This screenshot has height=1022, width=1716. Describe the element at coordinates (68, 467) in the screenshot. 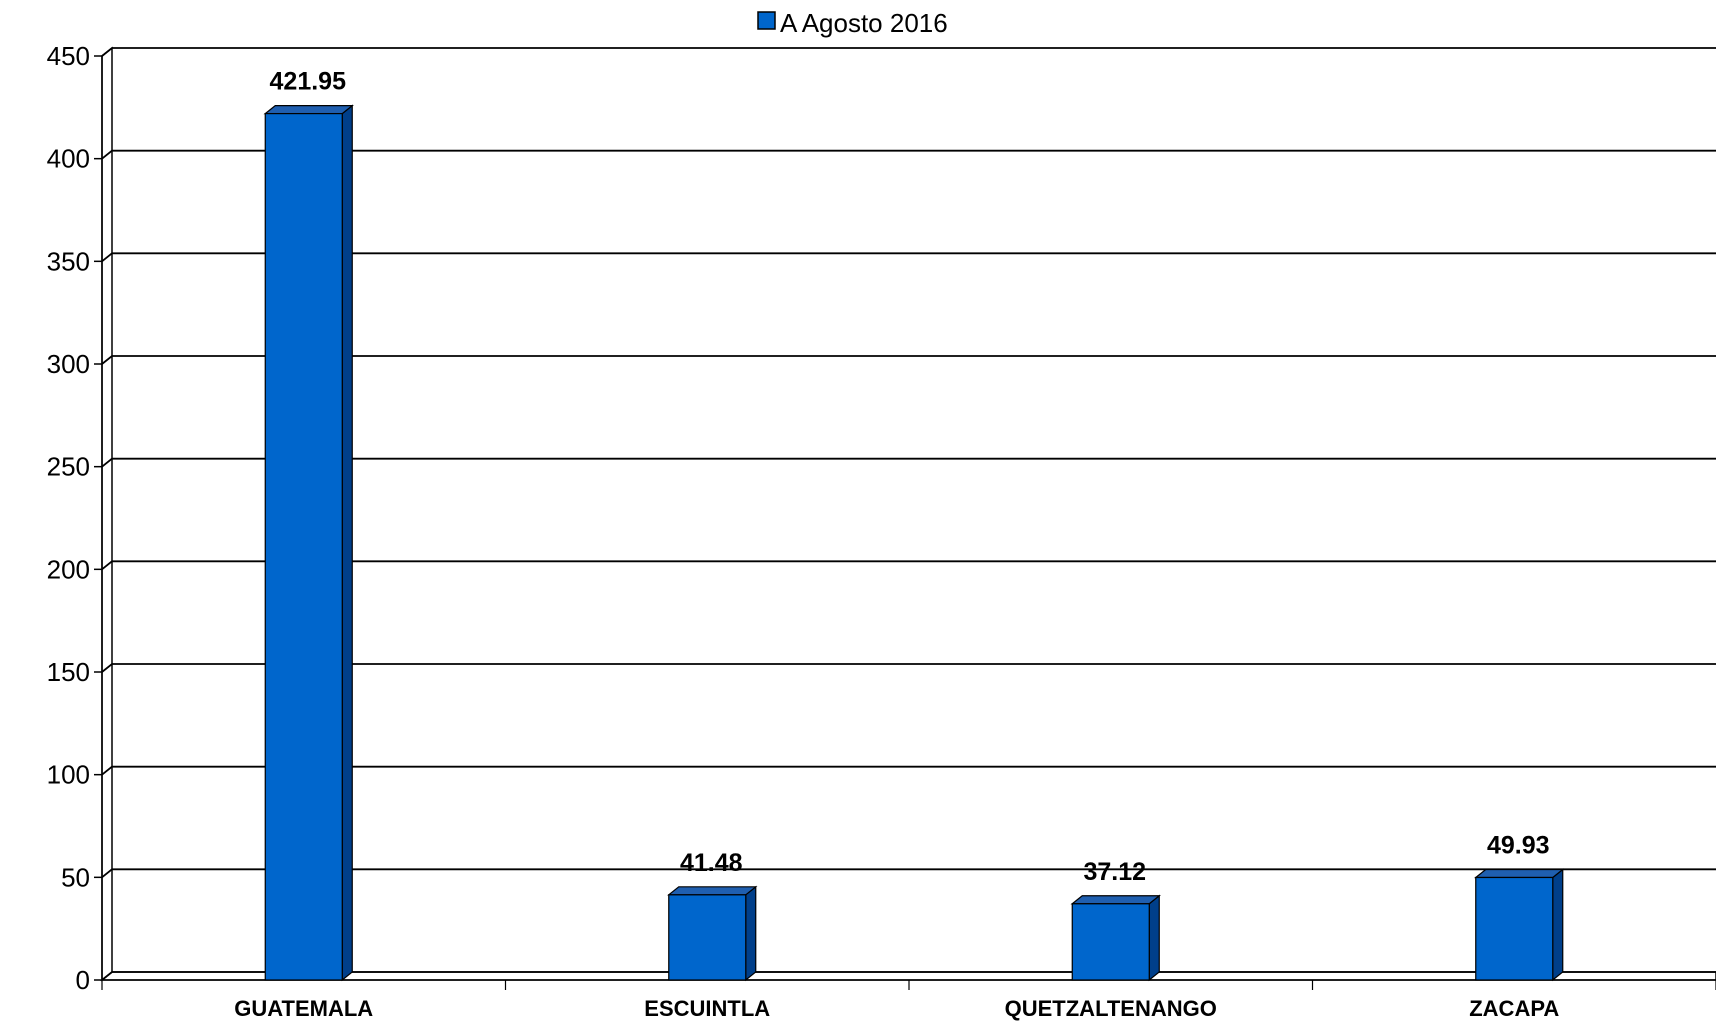

I see `y-tick-label: 250` at that location.